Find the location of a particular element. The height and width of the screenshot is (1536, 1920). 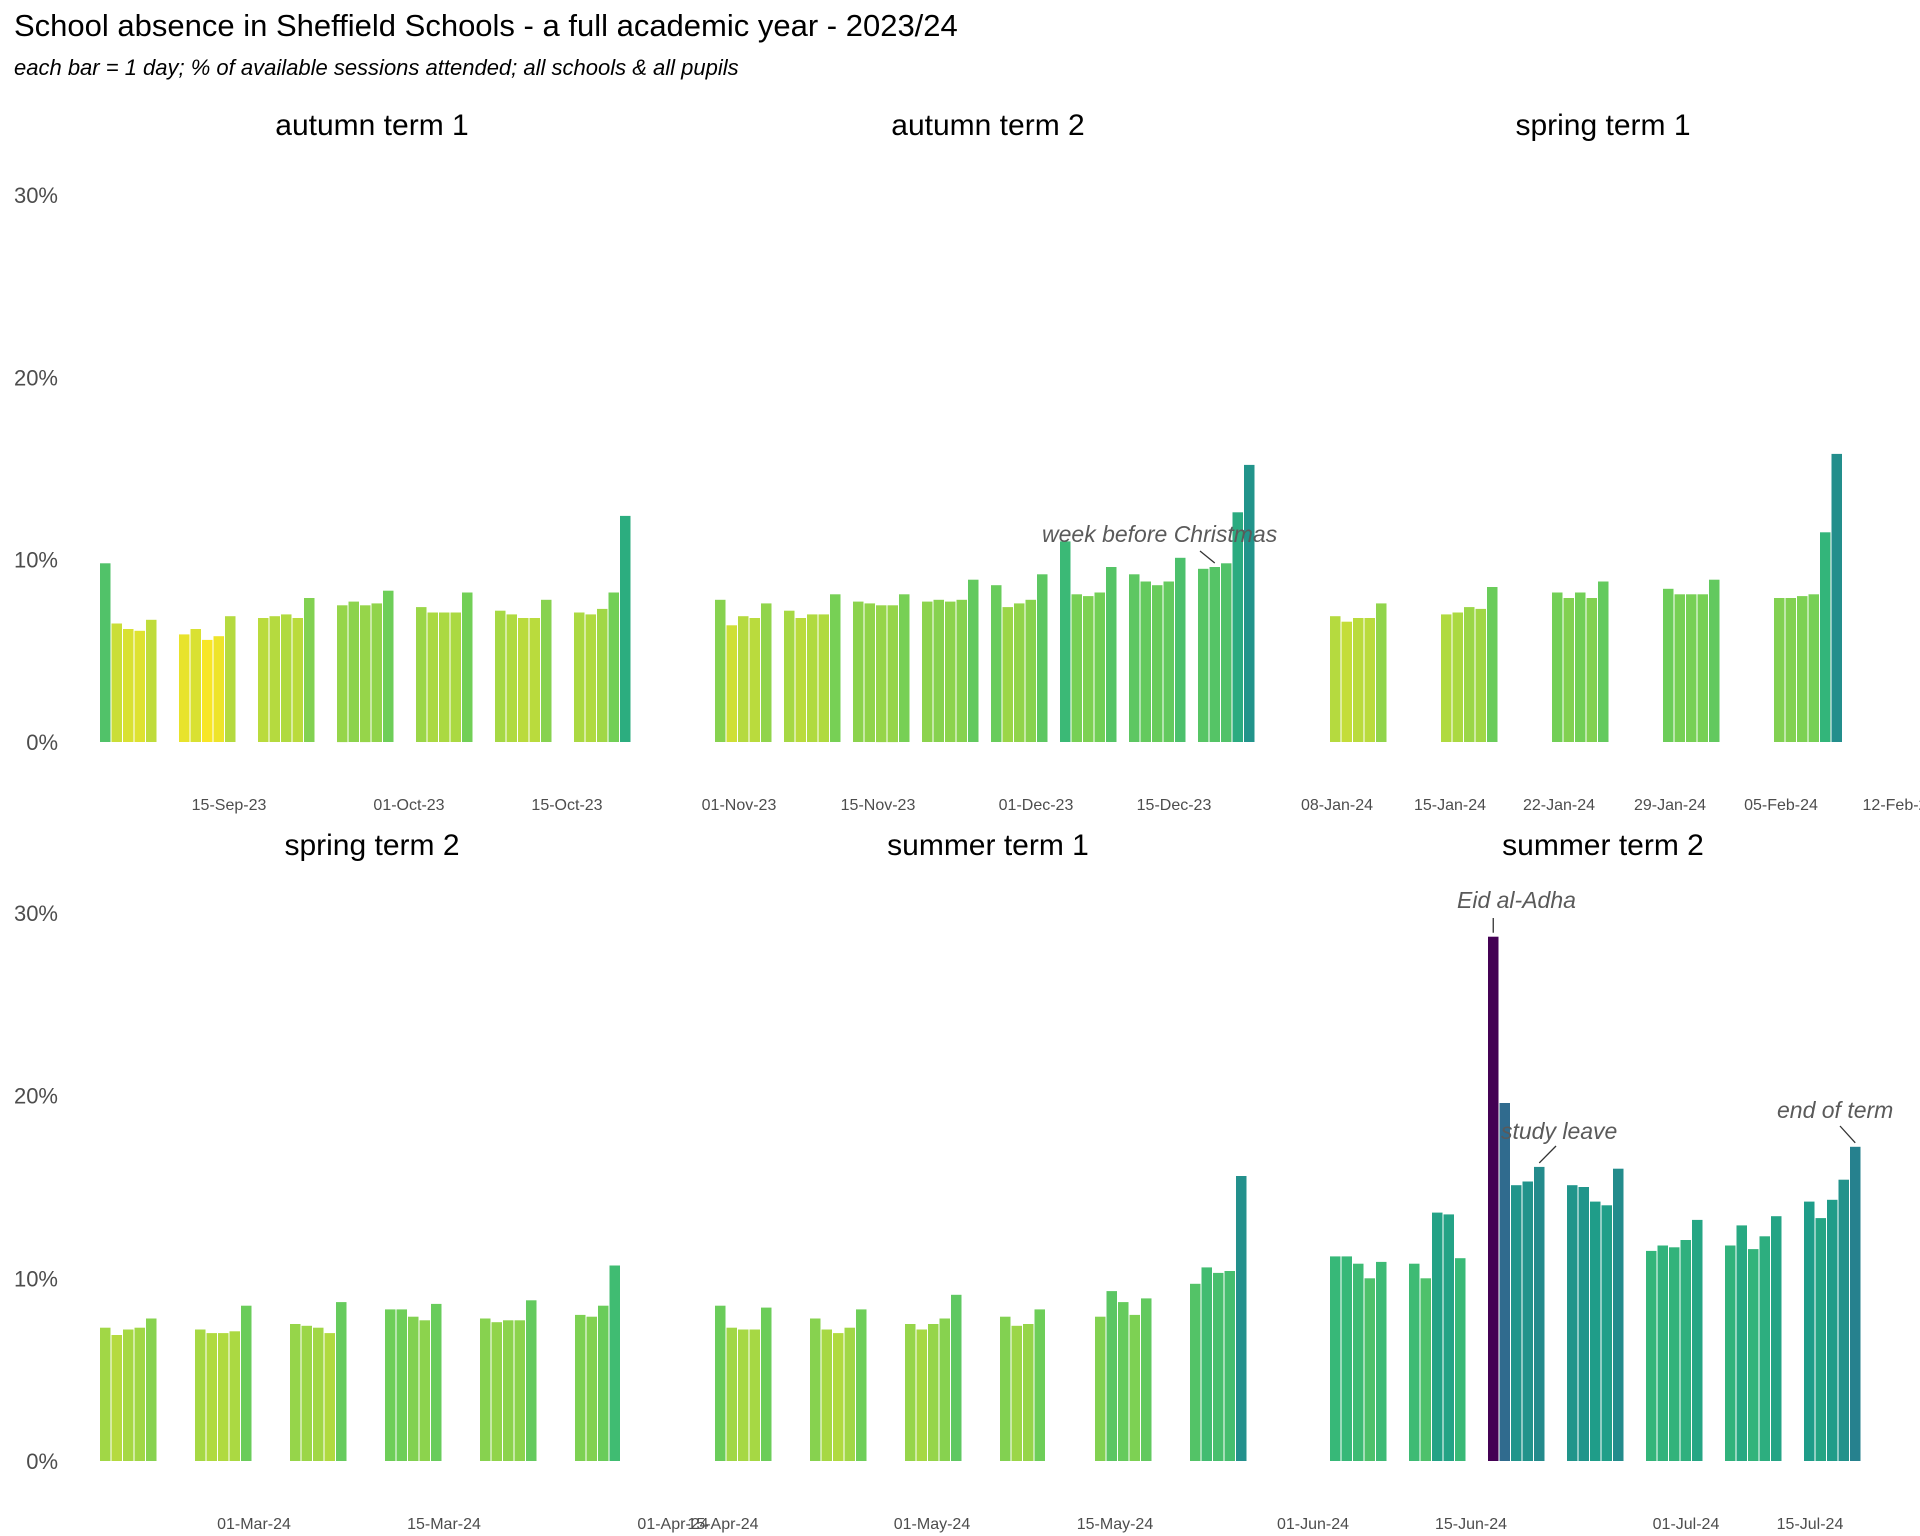

x-tick-label: 15-Jul-24 is located at coordinates (1810, 1524).